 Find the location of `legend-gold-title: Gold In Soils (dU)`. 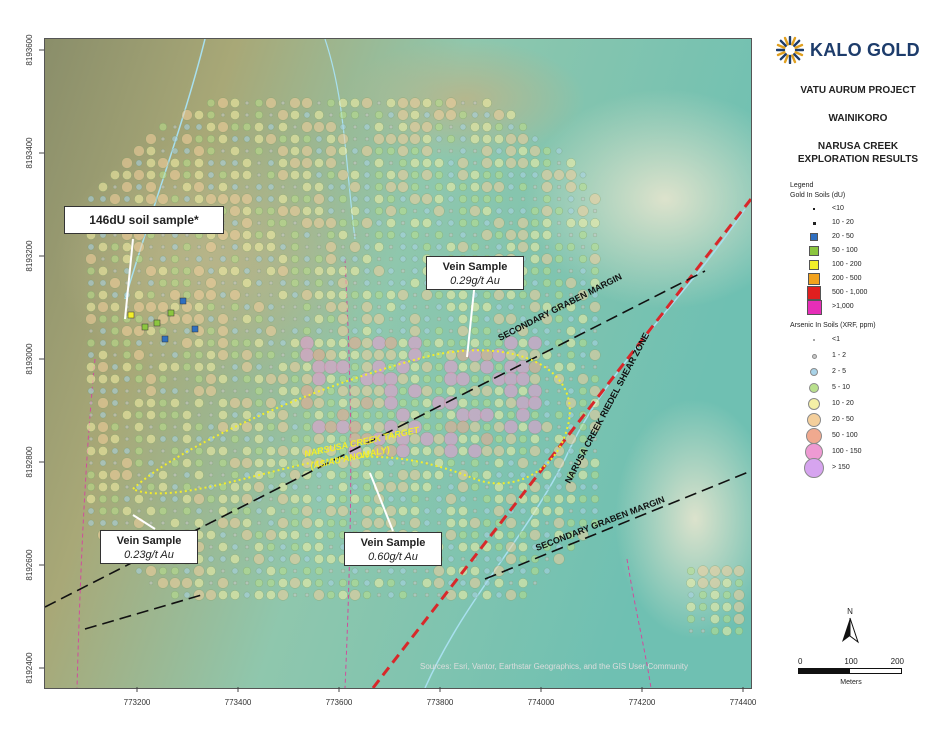

legend-gold-title: Gold In Soils (dU) is located at coordinates (818, 195).